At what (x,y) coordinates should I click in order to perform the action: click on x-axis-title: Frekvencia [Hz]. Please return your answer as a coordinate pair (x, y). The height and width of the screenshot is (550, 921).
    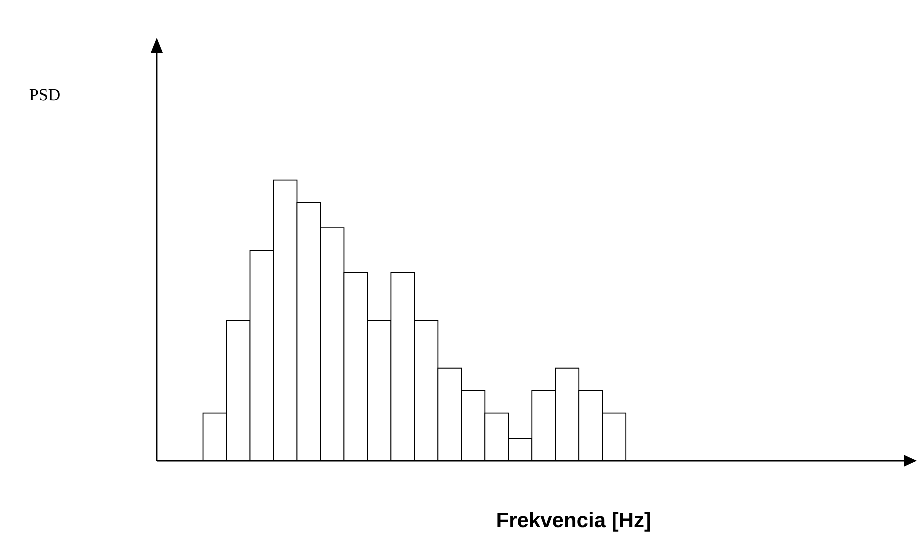
    Looking at the image, I should click on (574, 522).